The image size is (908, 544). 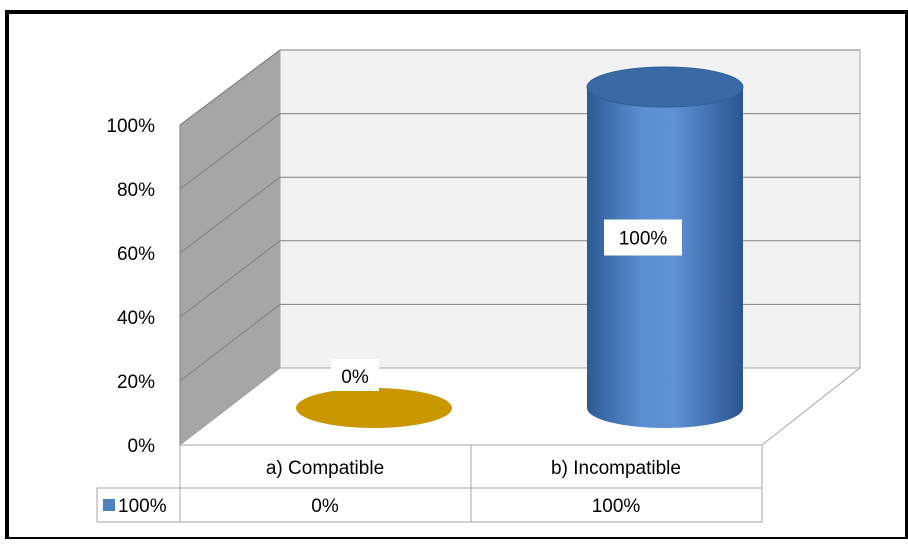 I want to click on category-label: a) Compatible, so click(x=325, y=468).